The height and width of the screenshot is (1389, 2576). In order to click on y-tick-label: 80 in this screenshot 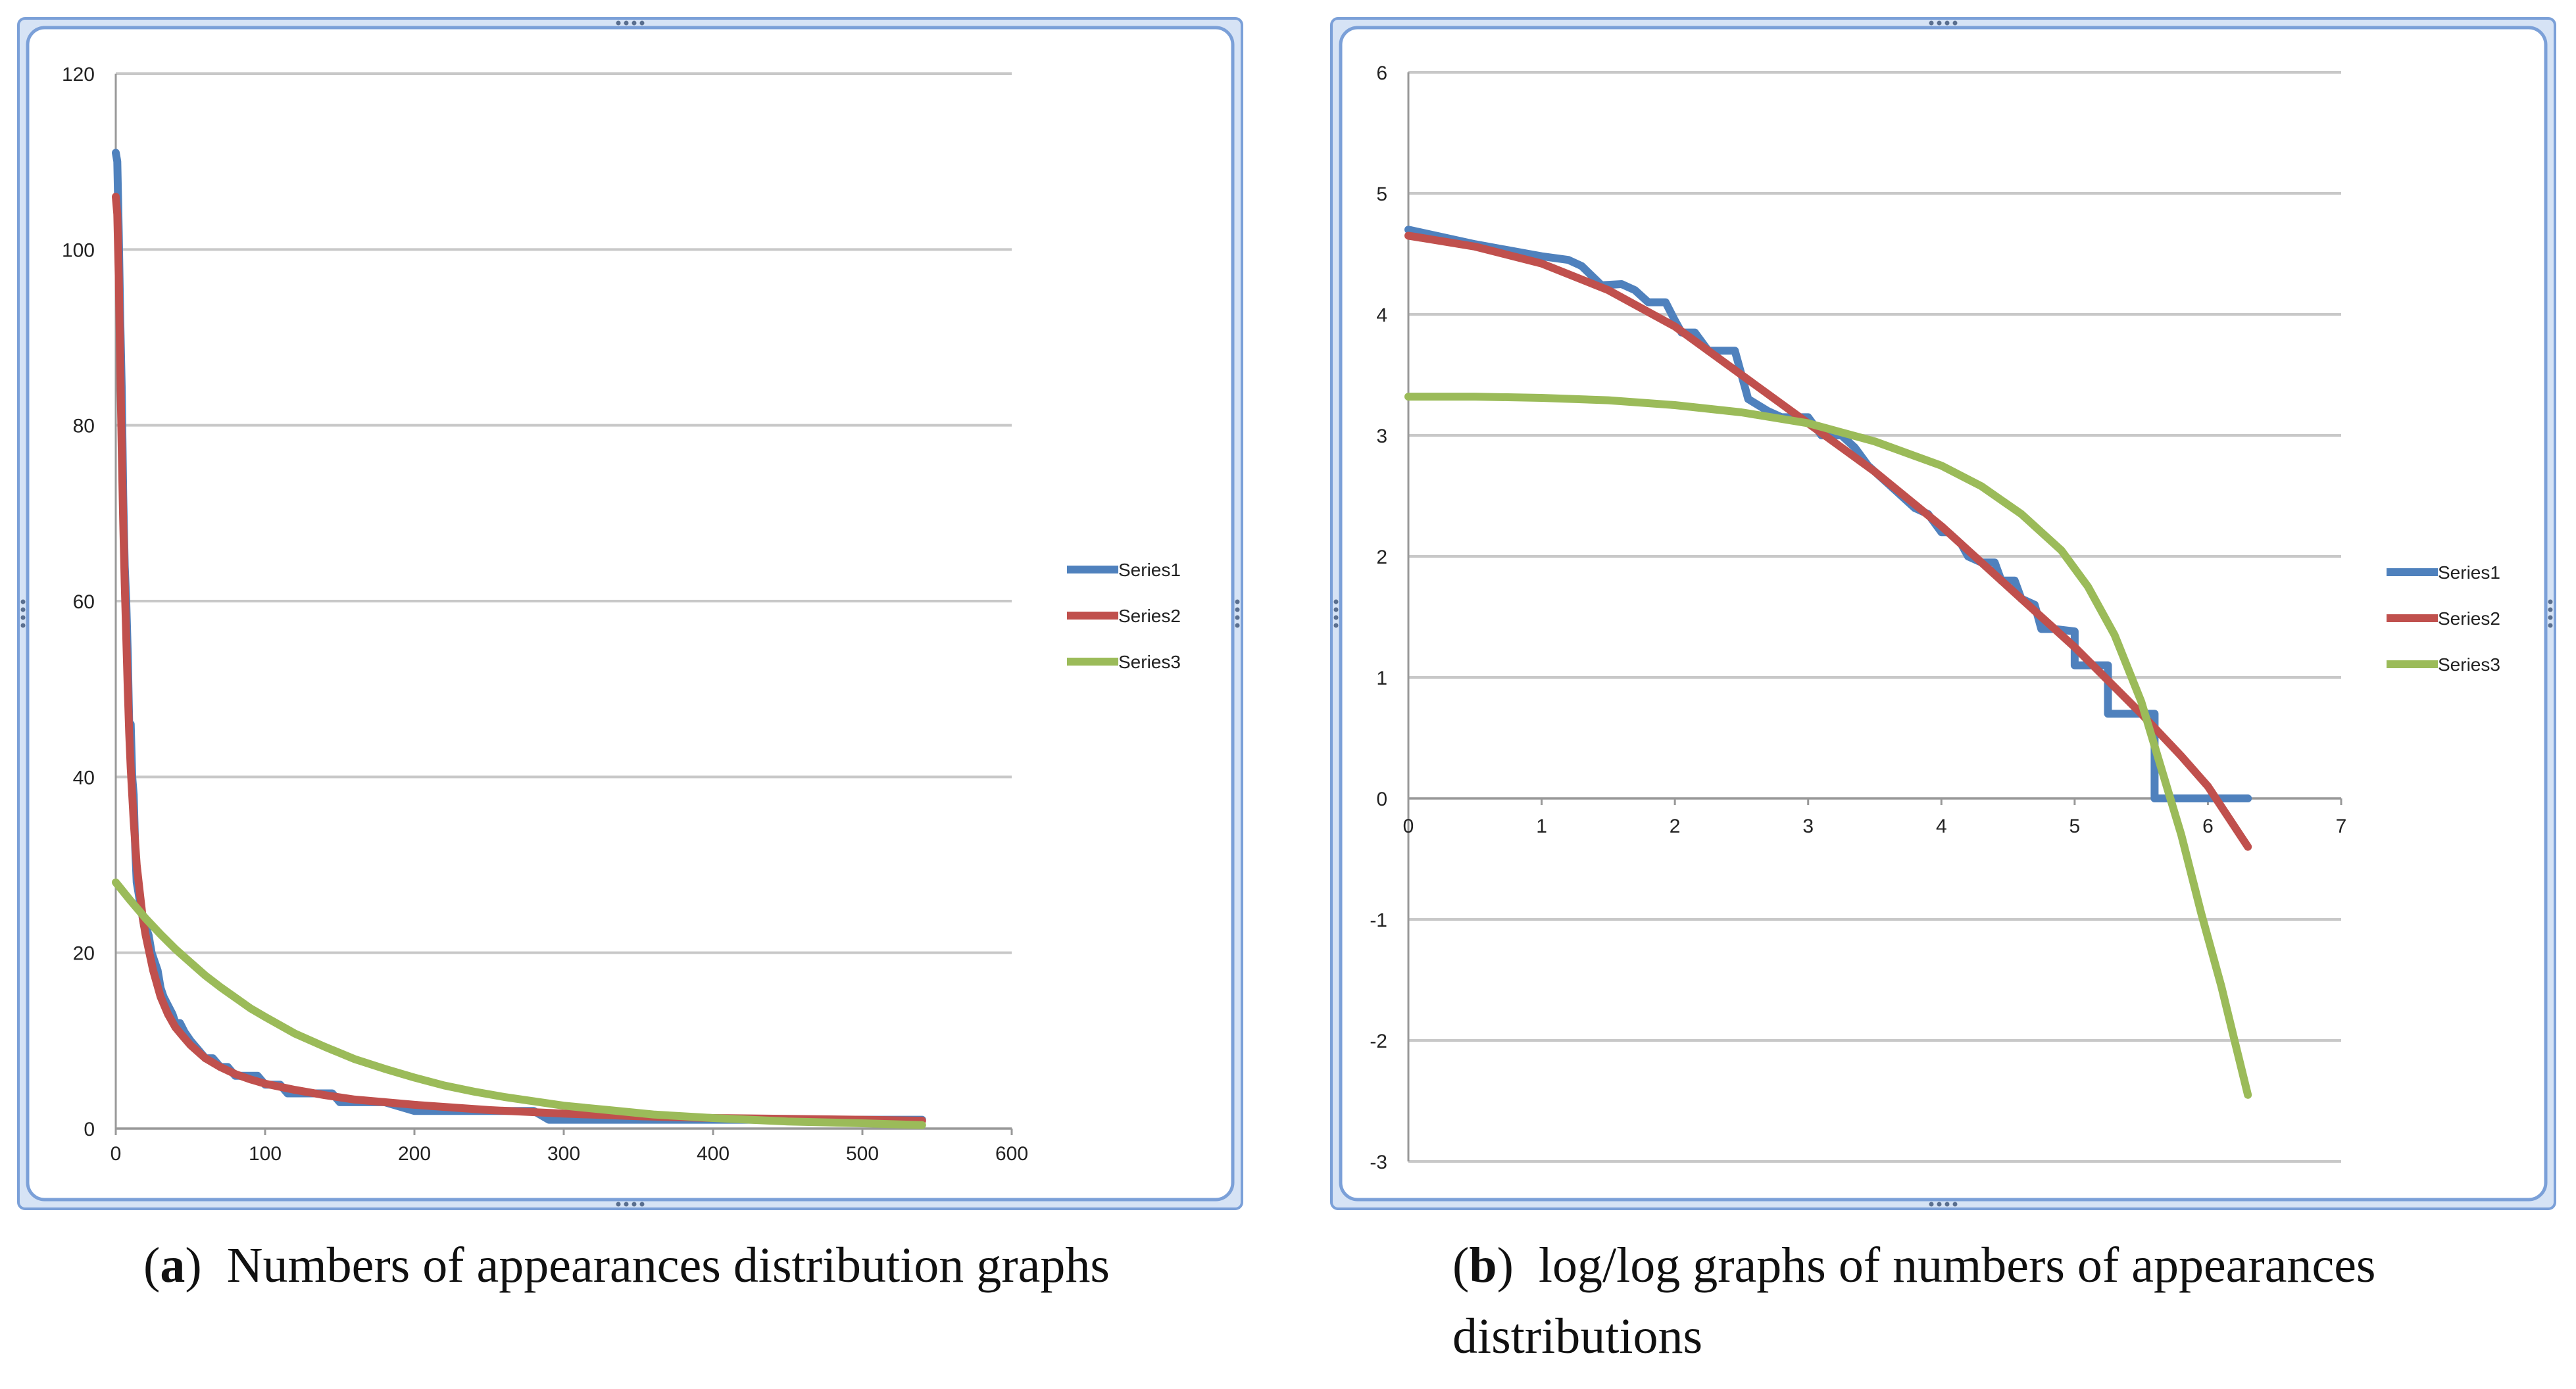, I will do `click(84, 427)`.